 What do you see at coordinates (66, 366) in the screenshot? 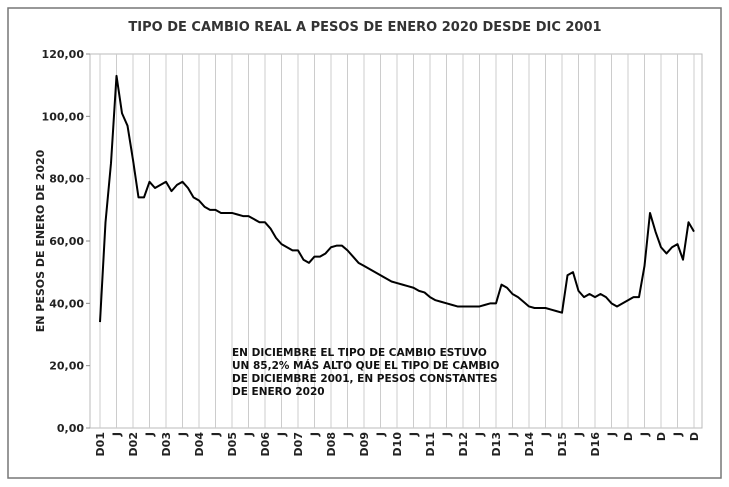
I see `y-tick-label: 20,00` at bounding box center [66, 366].